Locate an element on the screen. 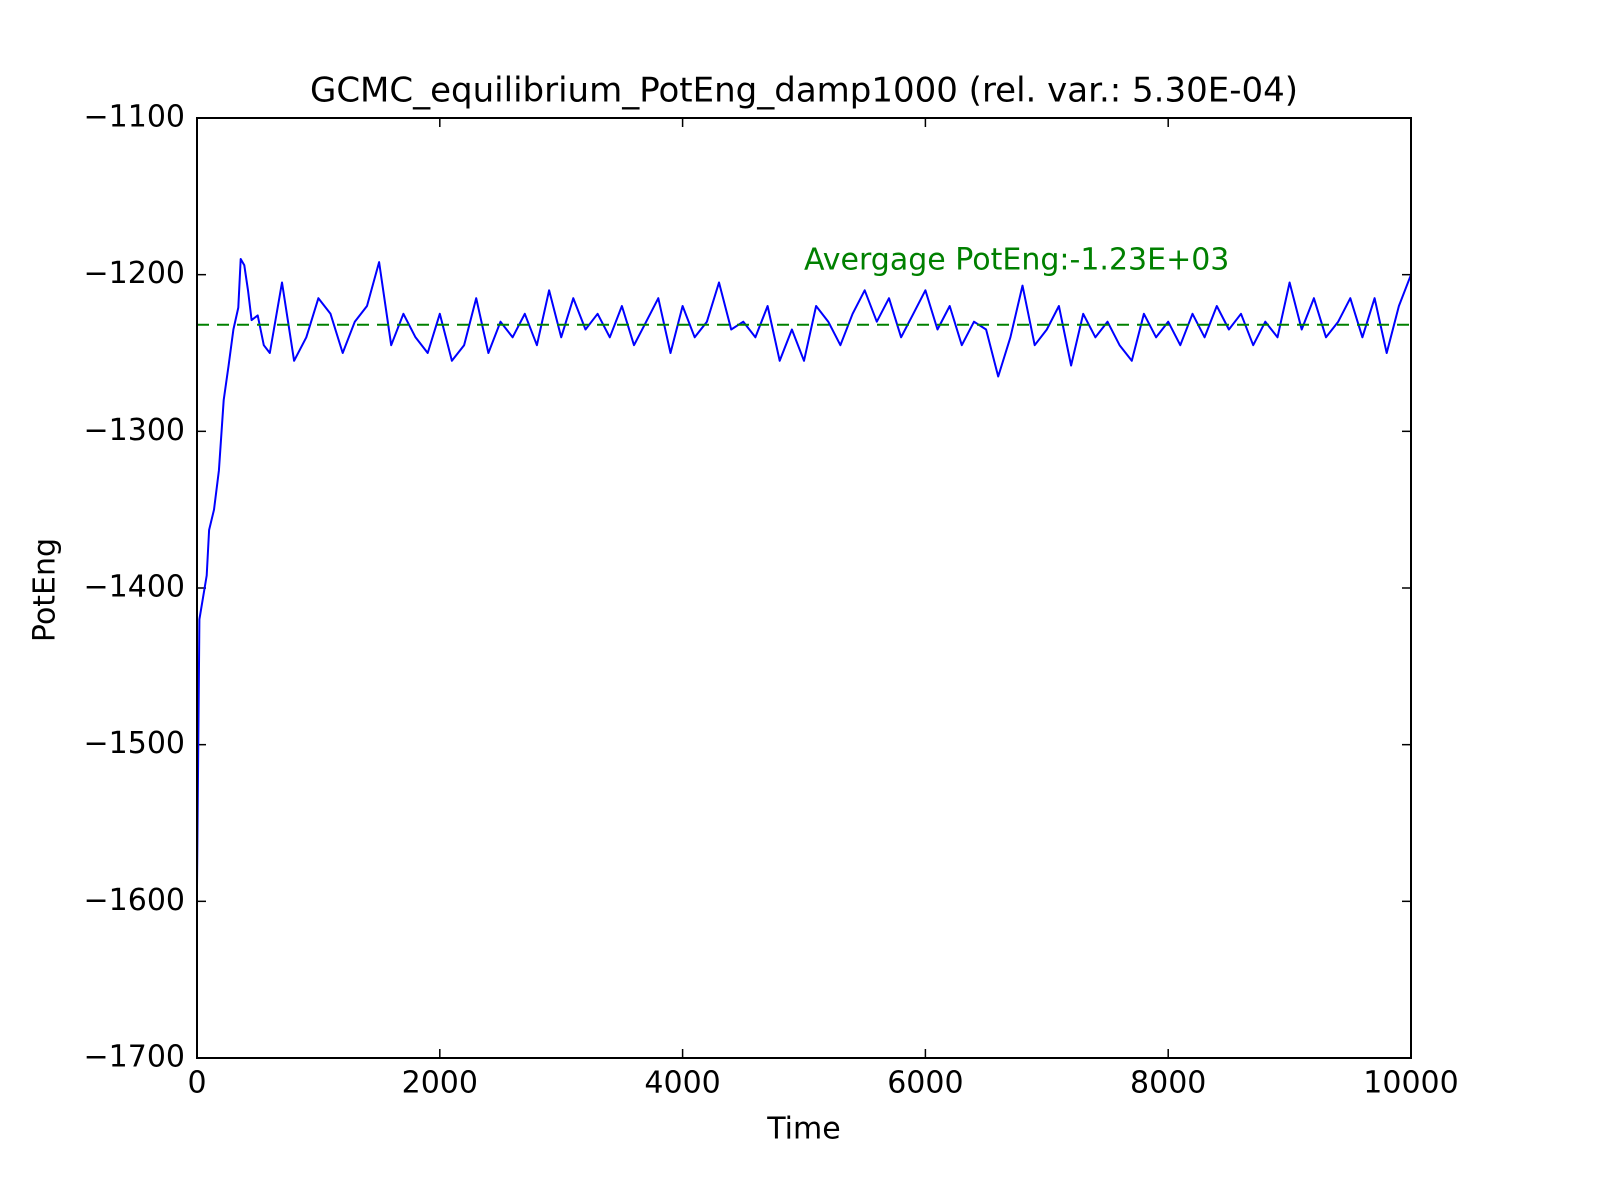 This screenshot has width=1600, height=1200. y-tick-label: −1100 is located at coordinates (134, 117).